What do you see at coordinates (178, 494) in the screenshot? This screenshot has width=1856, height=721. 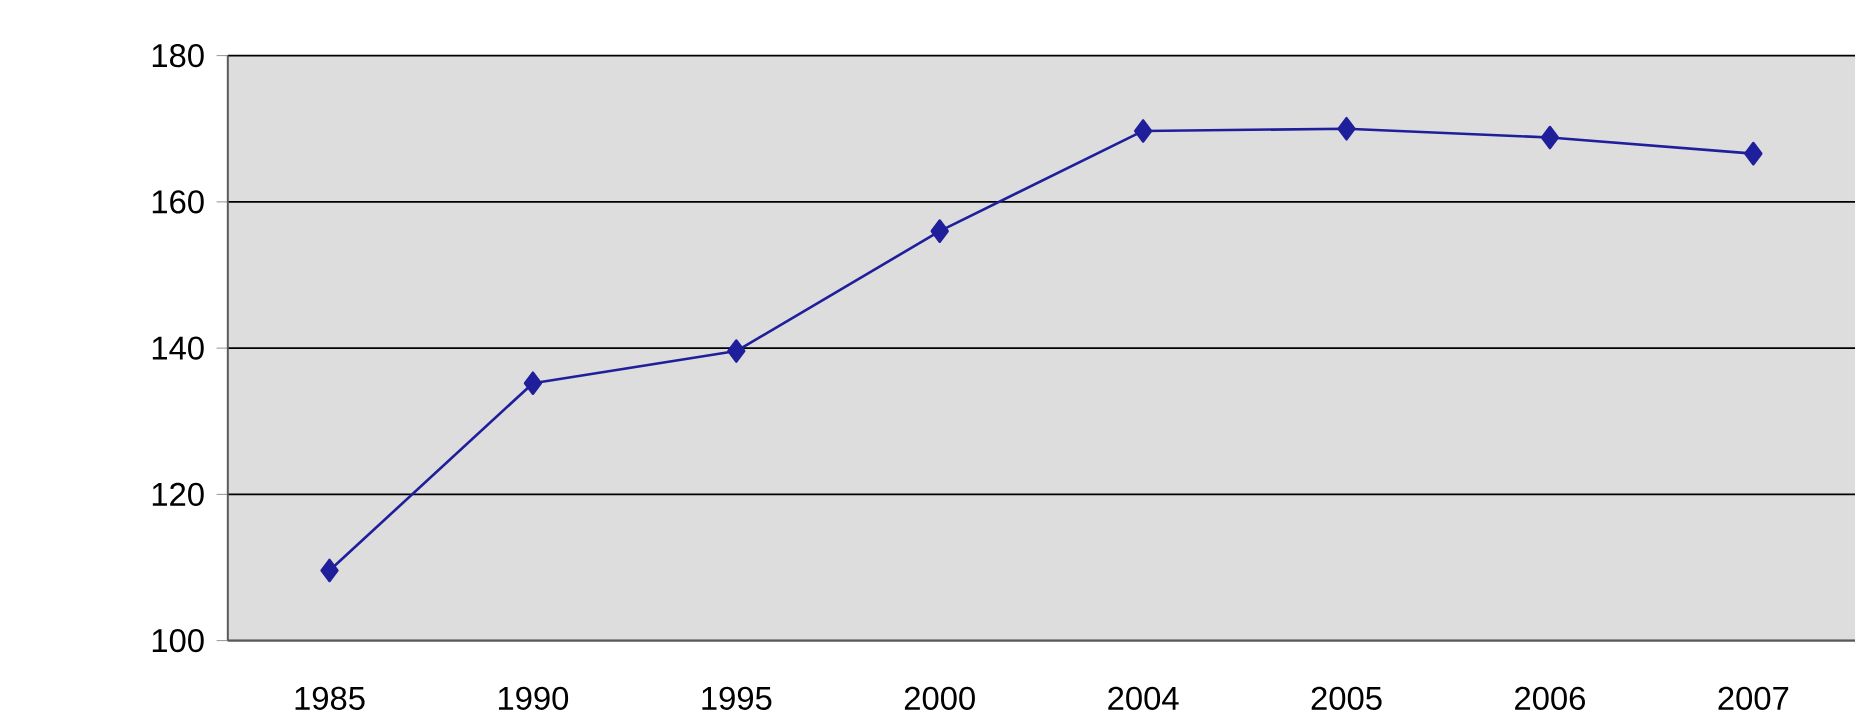 I see `y-tick-label: 120` at bounding box center [178, 494].